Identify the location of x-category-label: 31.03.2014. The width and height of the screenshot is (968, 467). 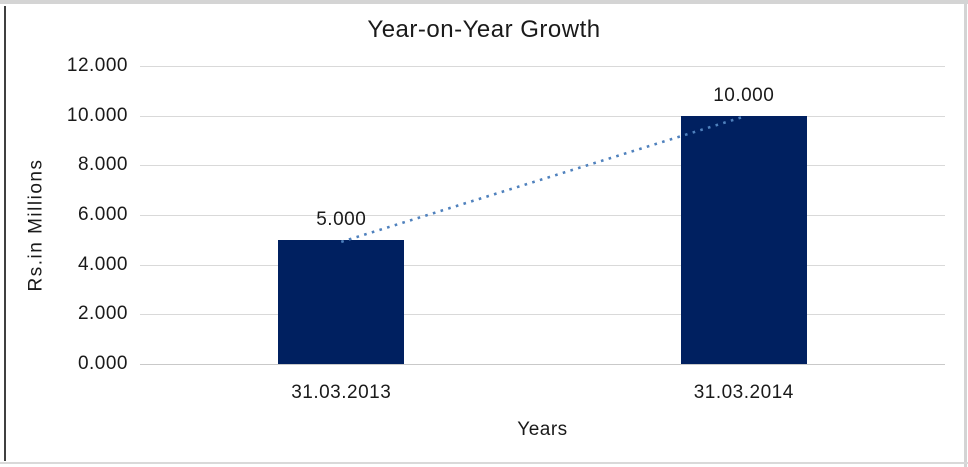
(743, 392).